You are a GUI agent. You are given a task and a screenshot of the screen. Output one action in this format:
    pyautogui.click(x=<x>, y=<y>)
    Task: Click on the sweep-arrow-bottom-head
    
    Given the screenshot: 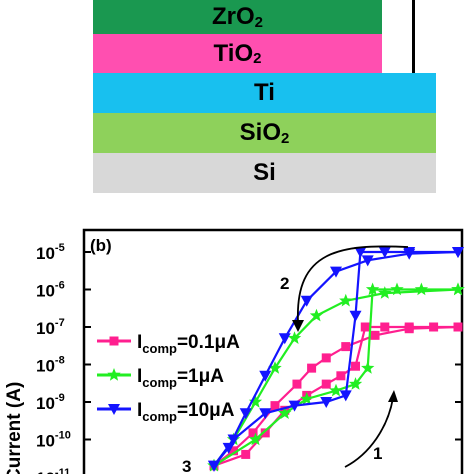 What is the action you would take?
    pyautogui.click(x=393, y=396)
    